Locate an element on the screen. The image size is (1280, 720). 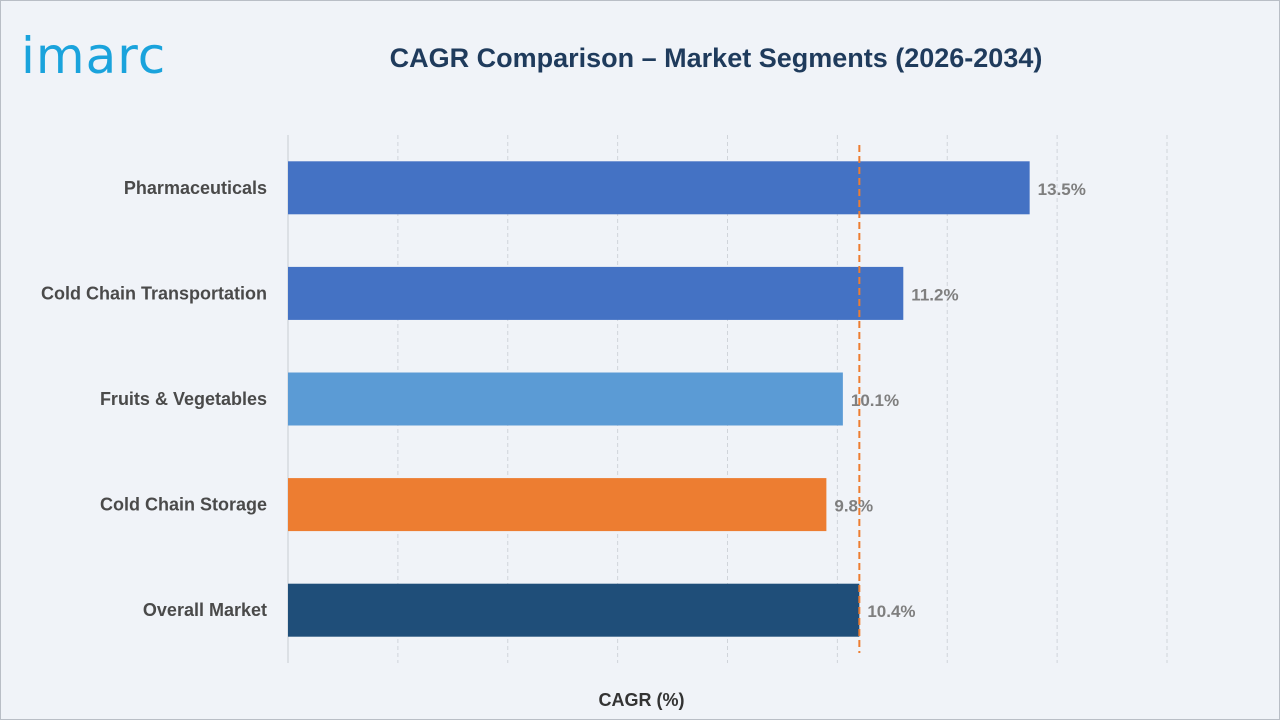
value-label: 13.5% is located at coordinates (1062, 189).